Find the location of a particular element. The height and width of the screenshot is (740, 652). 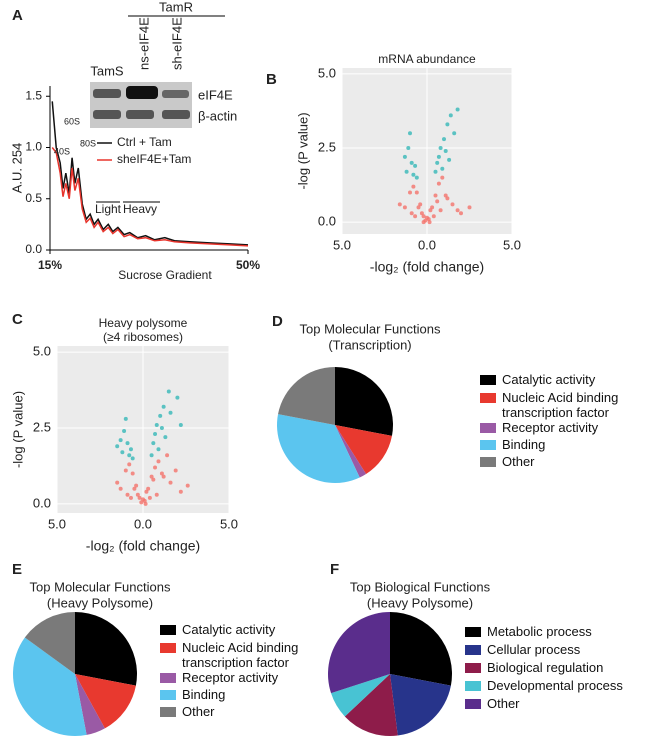

y-tick-label: 0.0 is located at coordinates (42, 502).